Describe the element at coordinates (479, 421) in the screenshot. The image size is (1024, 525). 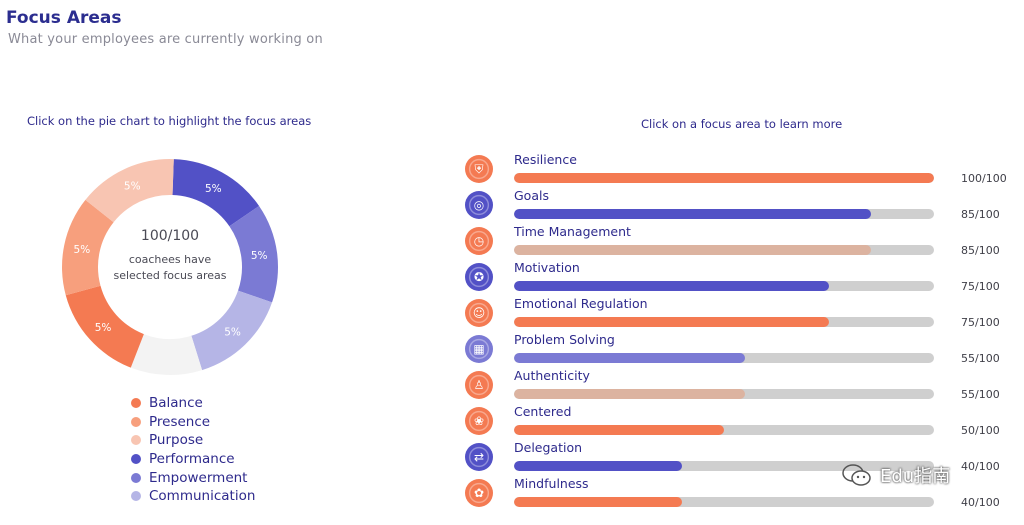
I see `meditation-icon: ❀` at that location.